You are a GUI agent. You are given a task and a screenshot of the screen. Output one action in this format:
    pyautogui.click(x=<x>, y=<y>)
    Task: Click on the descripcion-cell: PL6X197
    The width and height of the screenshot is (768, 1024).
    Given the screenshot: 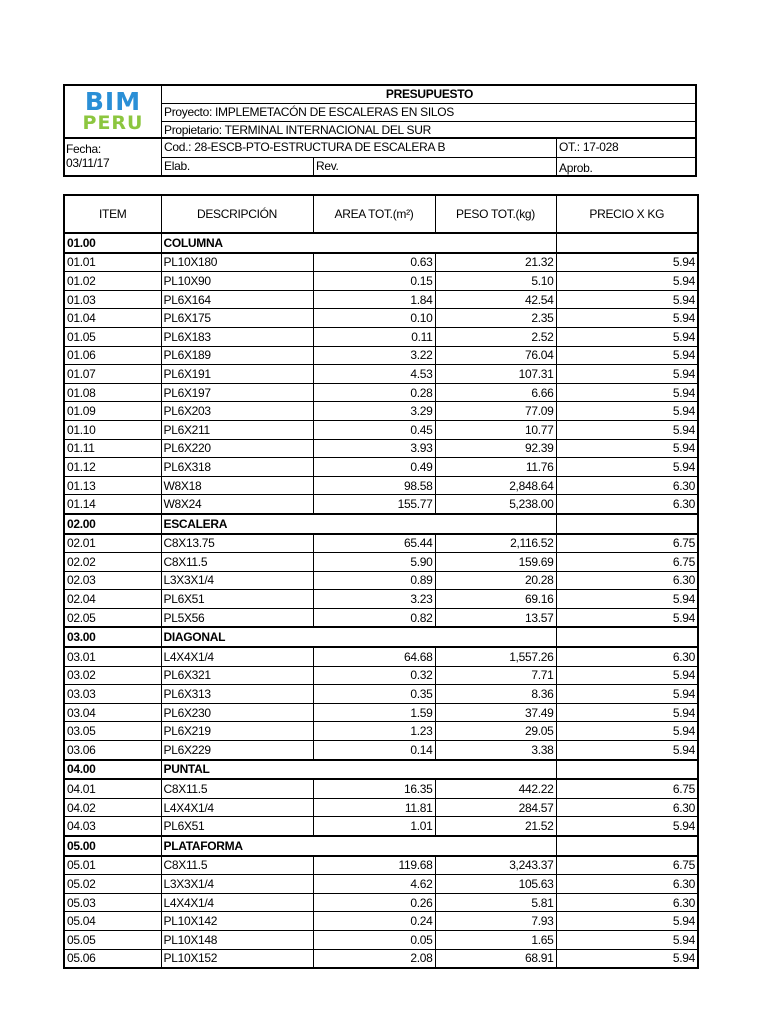 What is the action you would take?
    pyautogui.click(x=237, y=392)
    